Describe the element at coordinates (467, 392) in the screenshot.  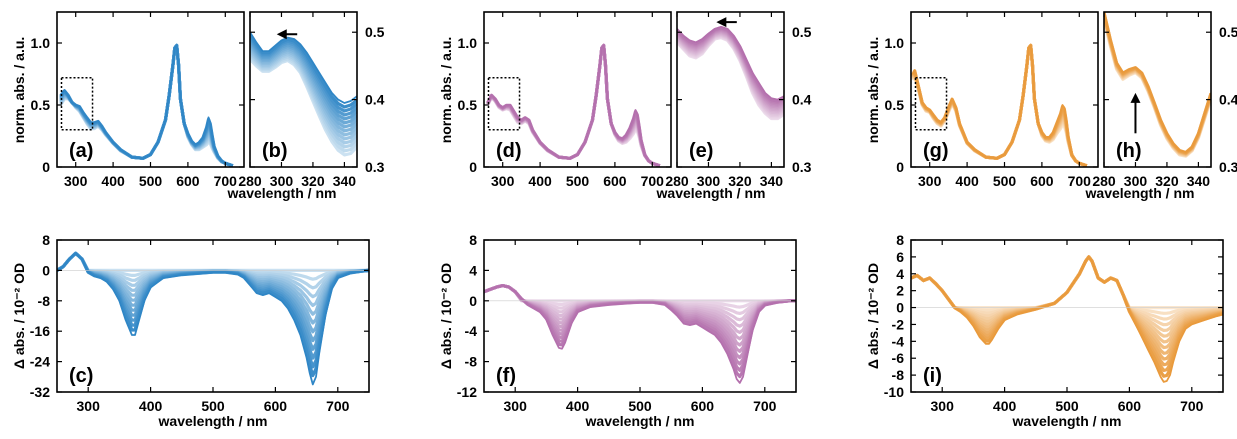
I see `y-tick-label: -12` at that location.